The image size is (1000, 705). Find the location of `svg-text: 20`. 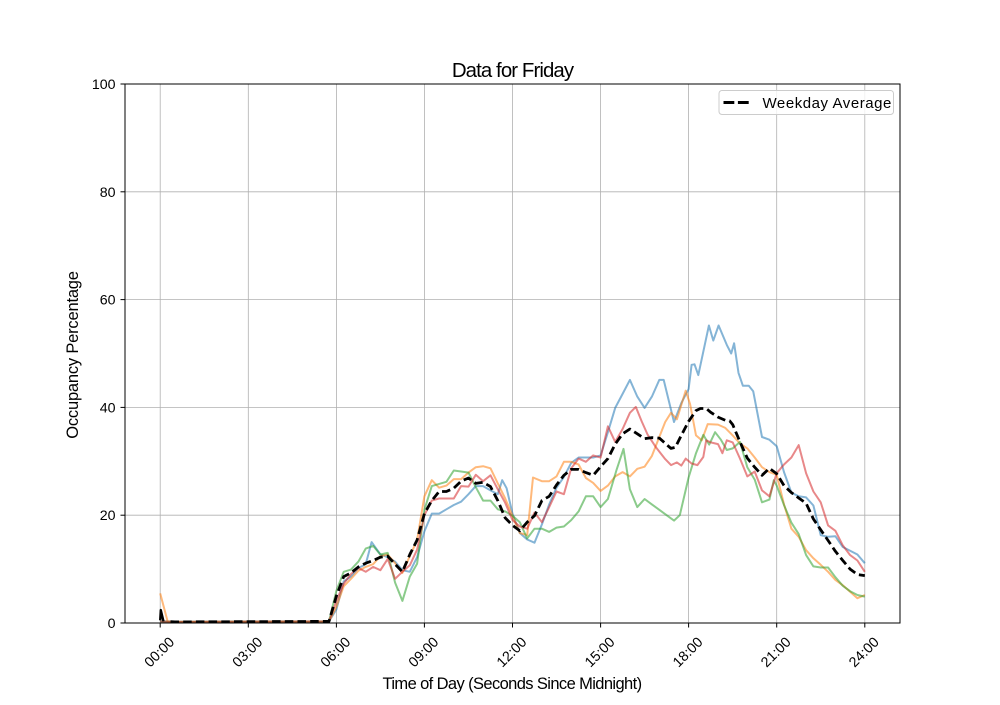

svg-text: 20 is located at coordinates (108, 516).